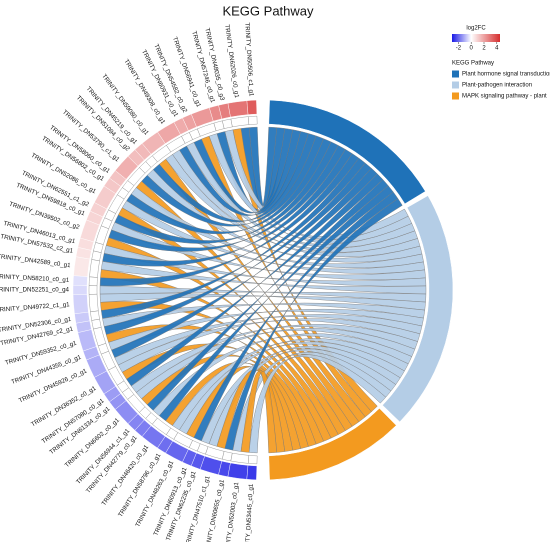  I want to click on colorbar-title: log2FC, so click(476, 29).